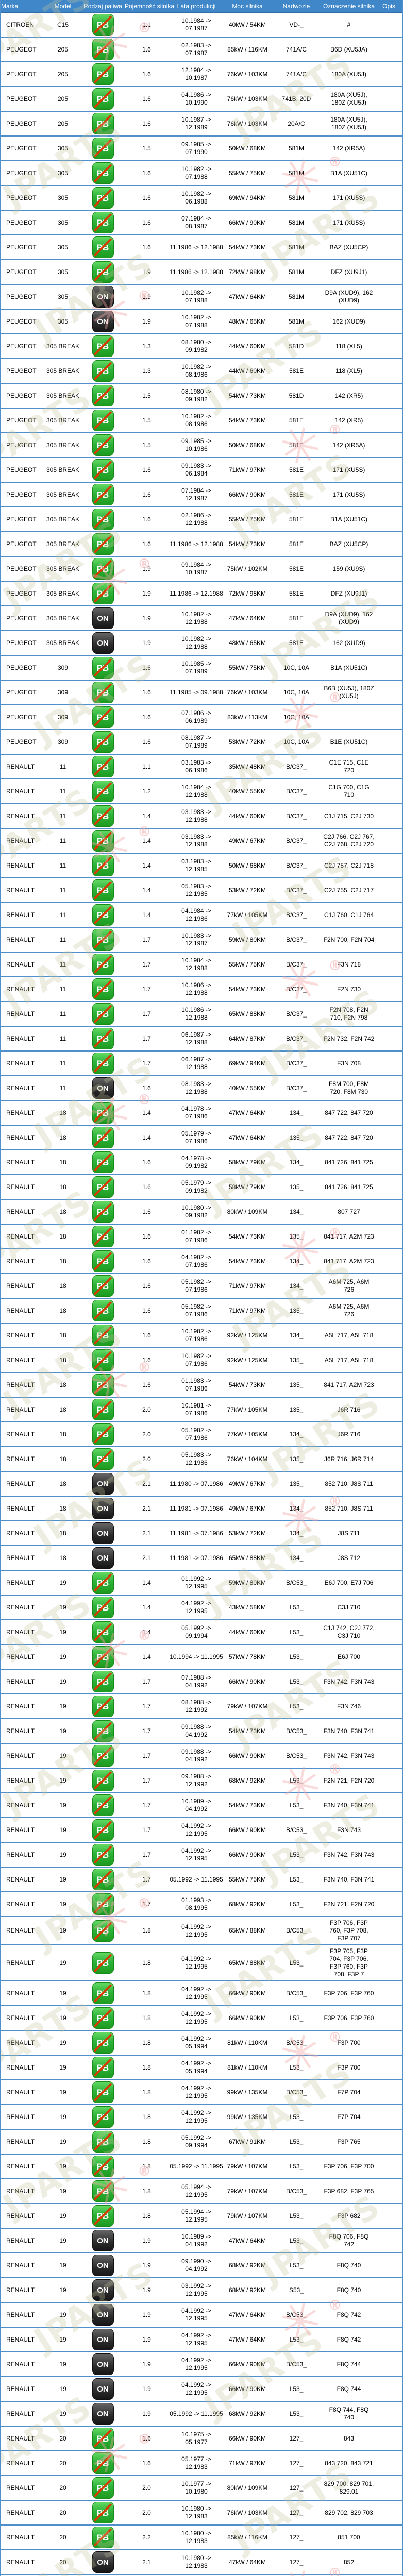 The height and width of the screenshot is (2576, 403). I want to click on production-years-cell: 05.1994 -> 12.1995, so click(196, 2190).